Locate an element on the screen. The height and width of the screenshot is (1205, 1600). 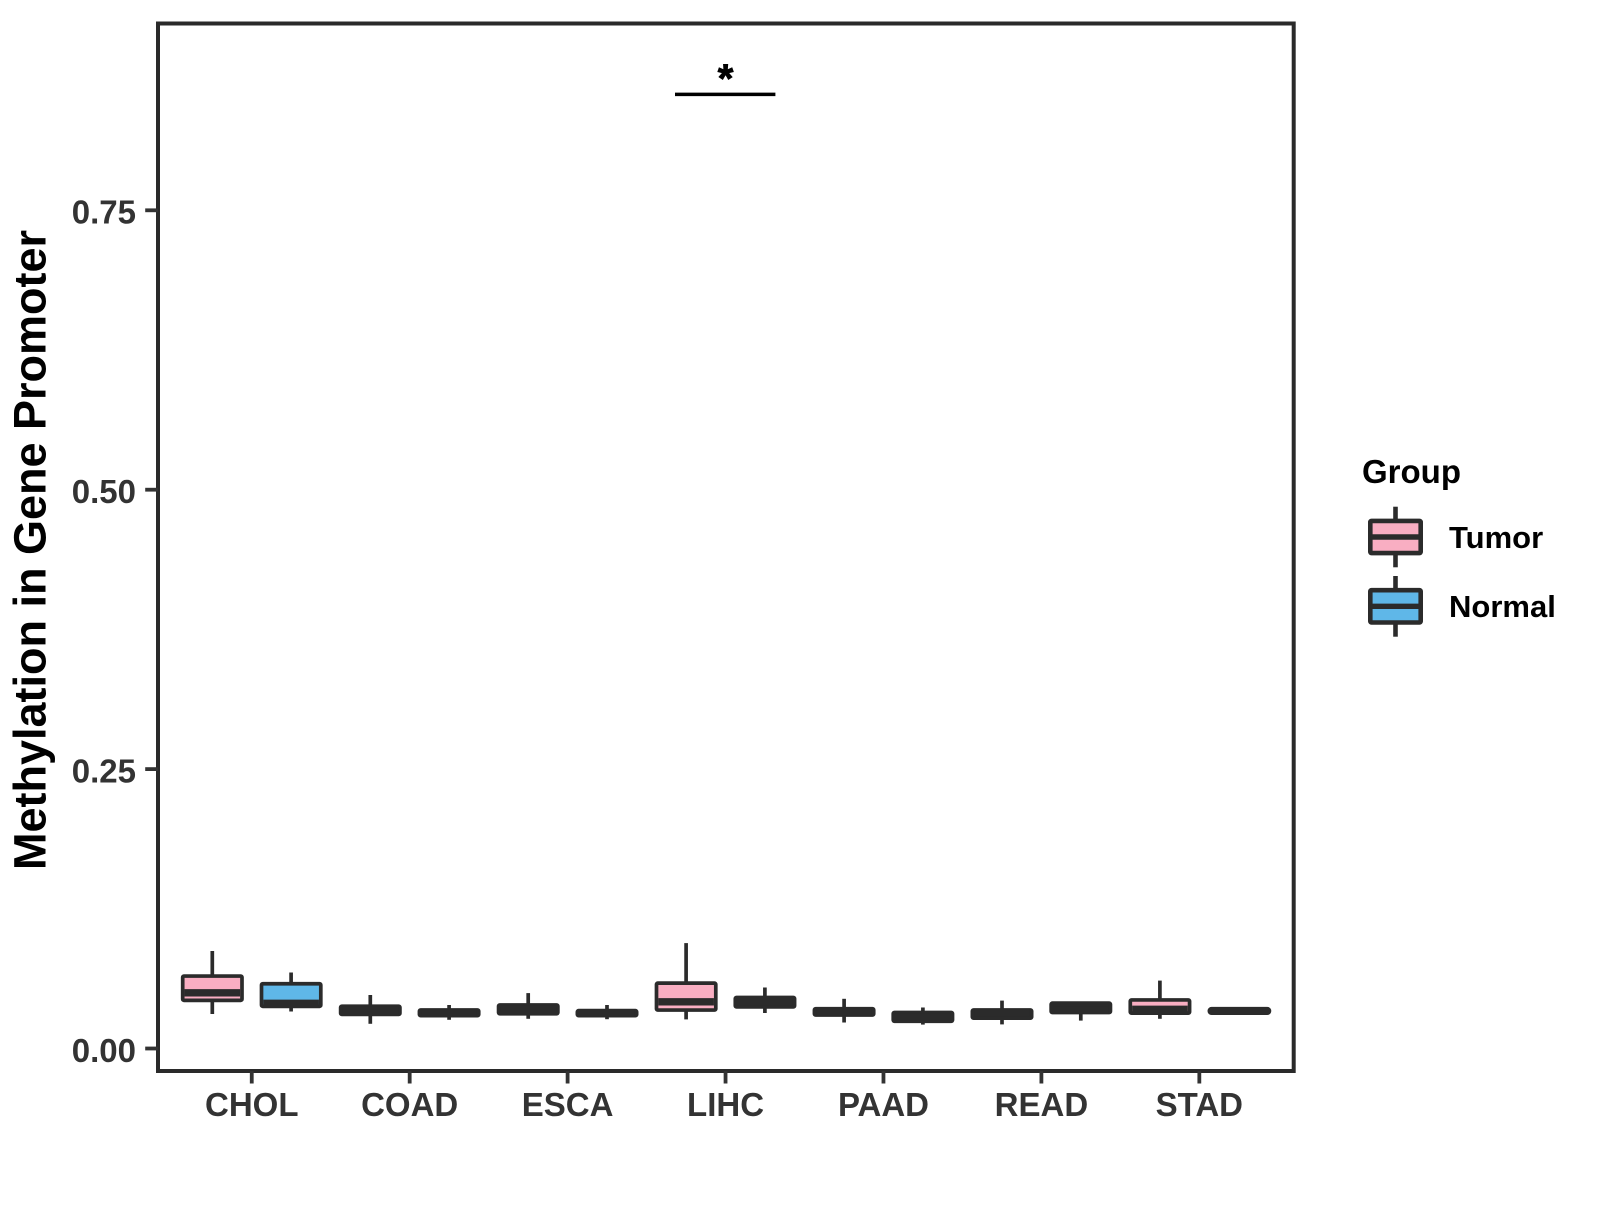
svg-text: Group is located at coordinates (1411, 471).